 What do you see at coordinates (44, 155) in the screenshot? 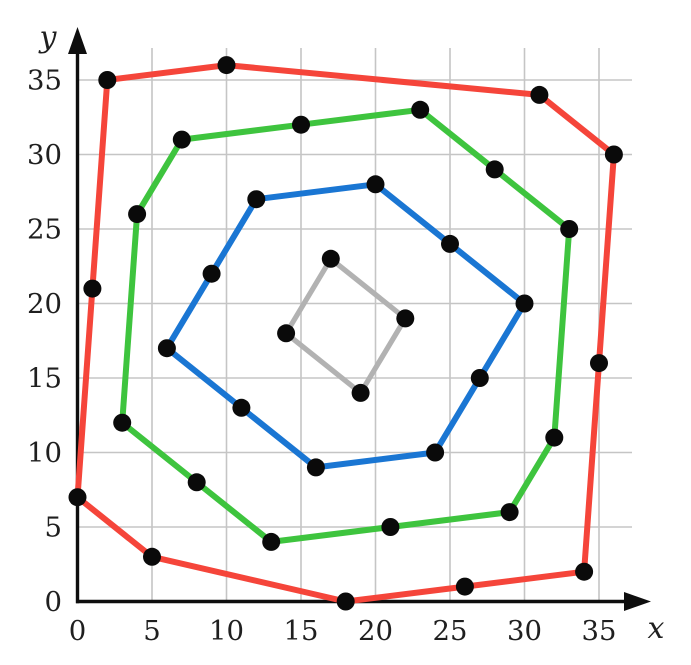
I see `y-tick-label-30: 30` at bounding box center [44, 155].